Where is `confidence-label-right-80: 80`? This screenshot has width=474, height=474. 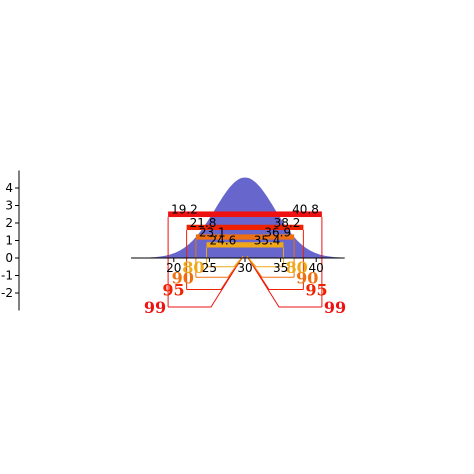
confidence-label-right-80: 80 is located at coordinates (296, 267).